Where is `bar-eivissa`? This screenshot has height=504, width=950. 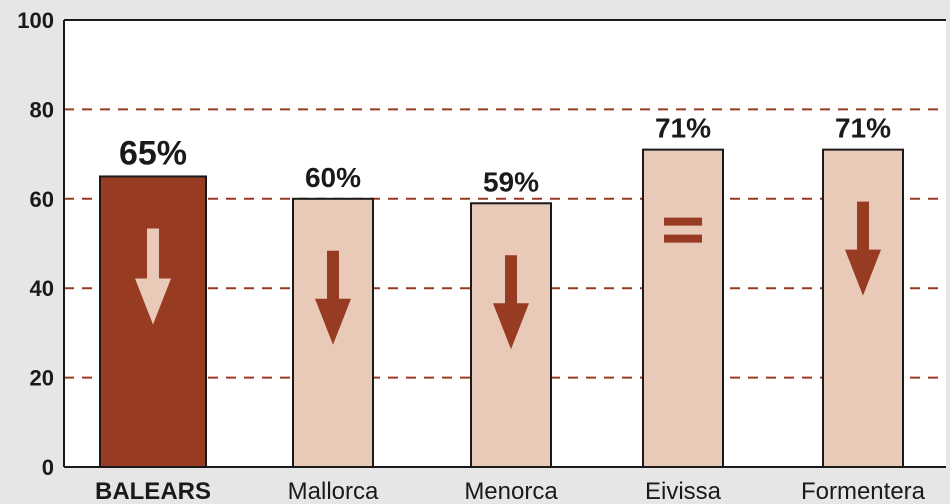
bar-eivissa is located at coordinates (683, 308).